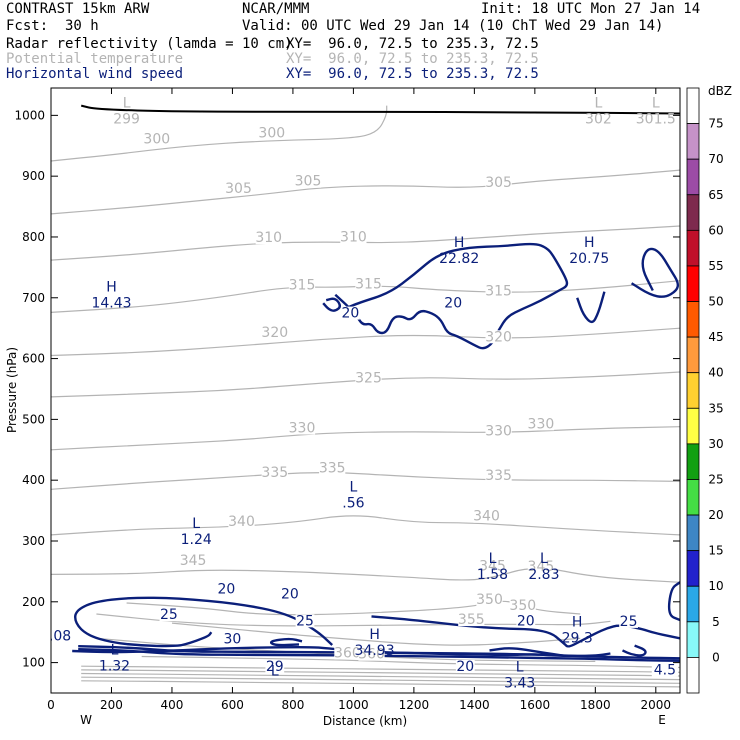  What do you see at coordinates (715, 266) in the screenshot?
I see `colorbar-label: 55` at bounding box center [715, 266].